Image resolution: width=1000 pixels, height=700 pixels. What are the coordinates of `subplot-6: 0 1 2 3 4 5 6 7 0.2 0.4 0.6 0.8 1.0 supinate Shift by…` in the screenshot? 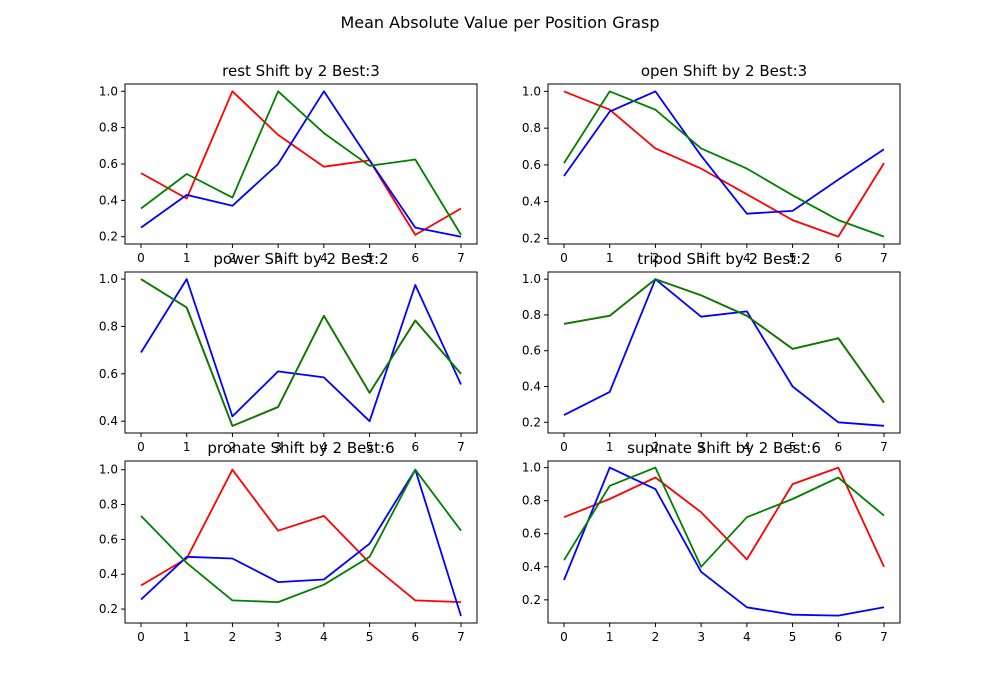 It's located at (711, 541).